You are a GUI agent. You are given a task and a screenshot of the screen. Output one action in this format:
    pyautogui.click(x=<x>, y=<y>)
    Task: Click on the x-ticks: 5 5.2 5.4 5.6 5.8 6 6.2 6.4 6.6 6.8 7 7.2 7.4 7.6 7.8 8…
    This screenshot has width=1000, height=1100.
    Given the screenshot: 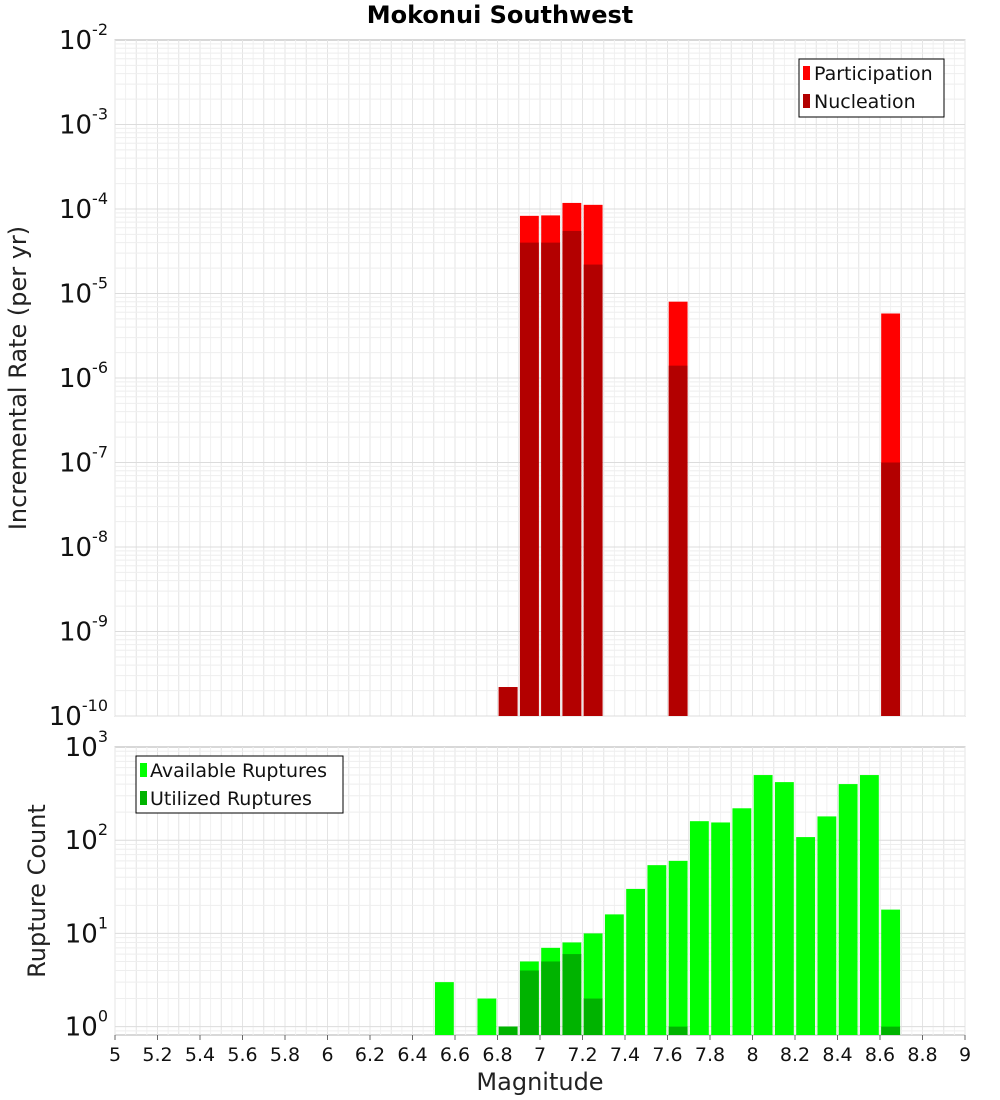 What is the action you would take?
    pyautogui.click(x=540, y=1050)
    